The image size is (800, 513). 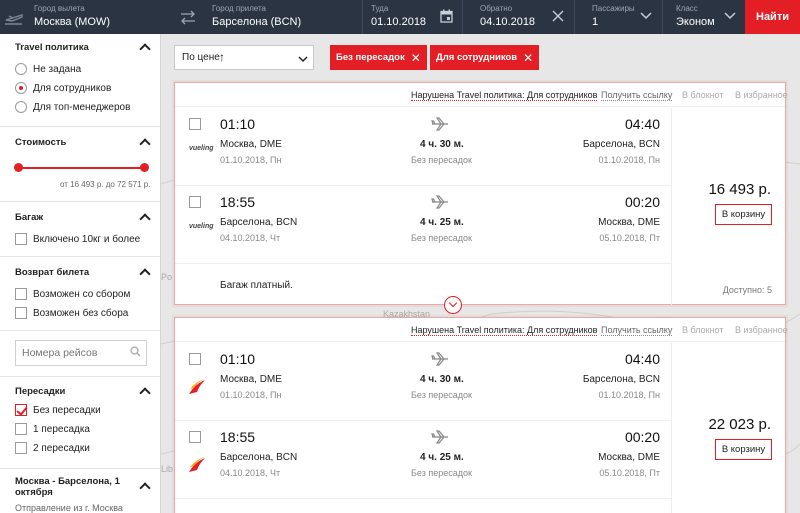 What do you see at coordinates (642, 437) in the screenshot?
I see `arrival-time: 00:20` at bounding box center [642, 437].